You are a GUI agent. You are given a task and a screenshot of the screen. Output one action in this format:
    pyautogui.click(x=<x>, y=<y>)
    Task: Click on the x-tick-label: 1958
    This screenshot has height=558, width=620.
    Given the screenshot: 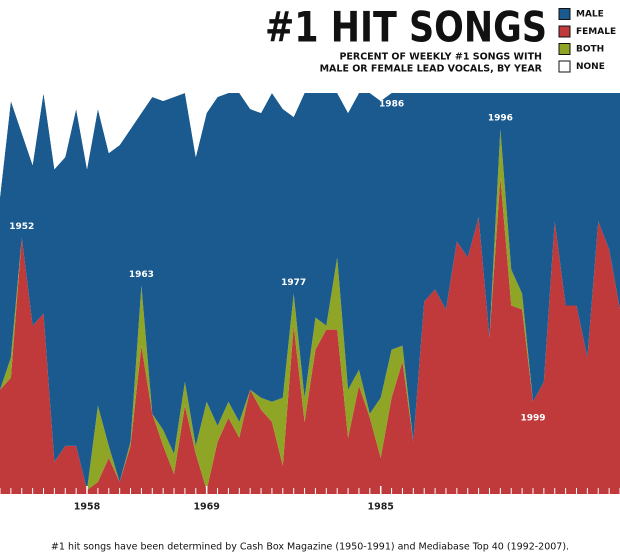 What is the action you would take?
    pyautogui.click(x=87, y=507)
    